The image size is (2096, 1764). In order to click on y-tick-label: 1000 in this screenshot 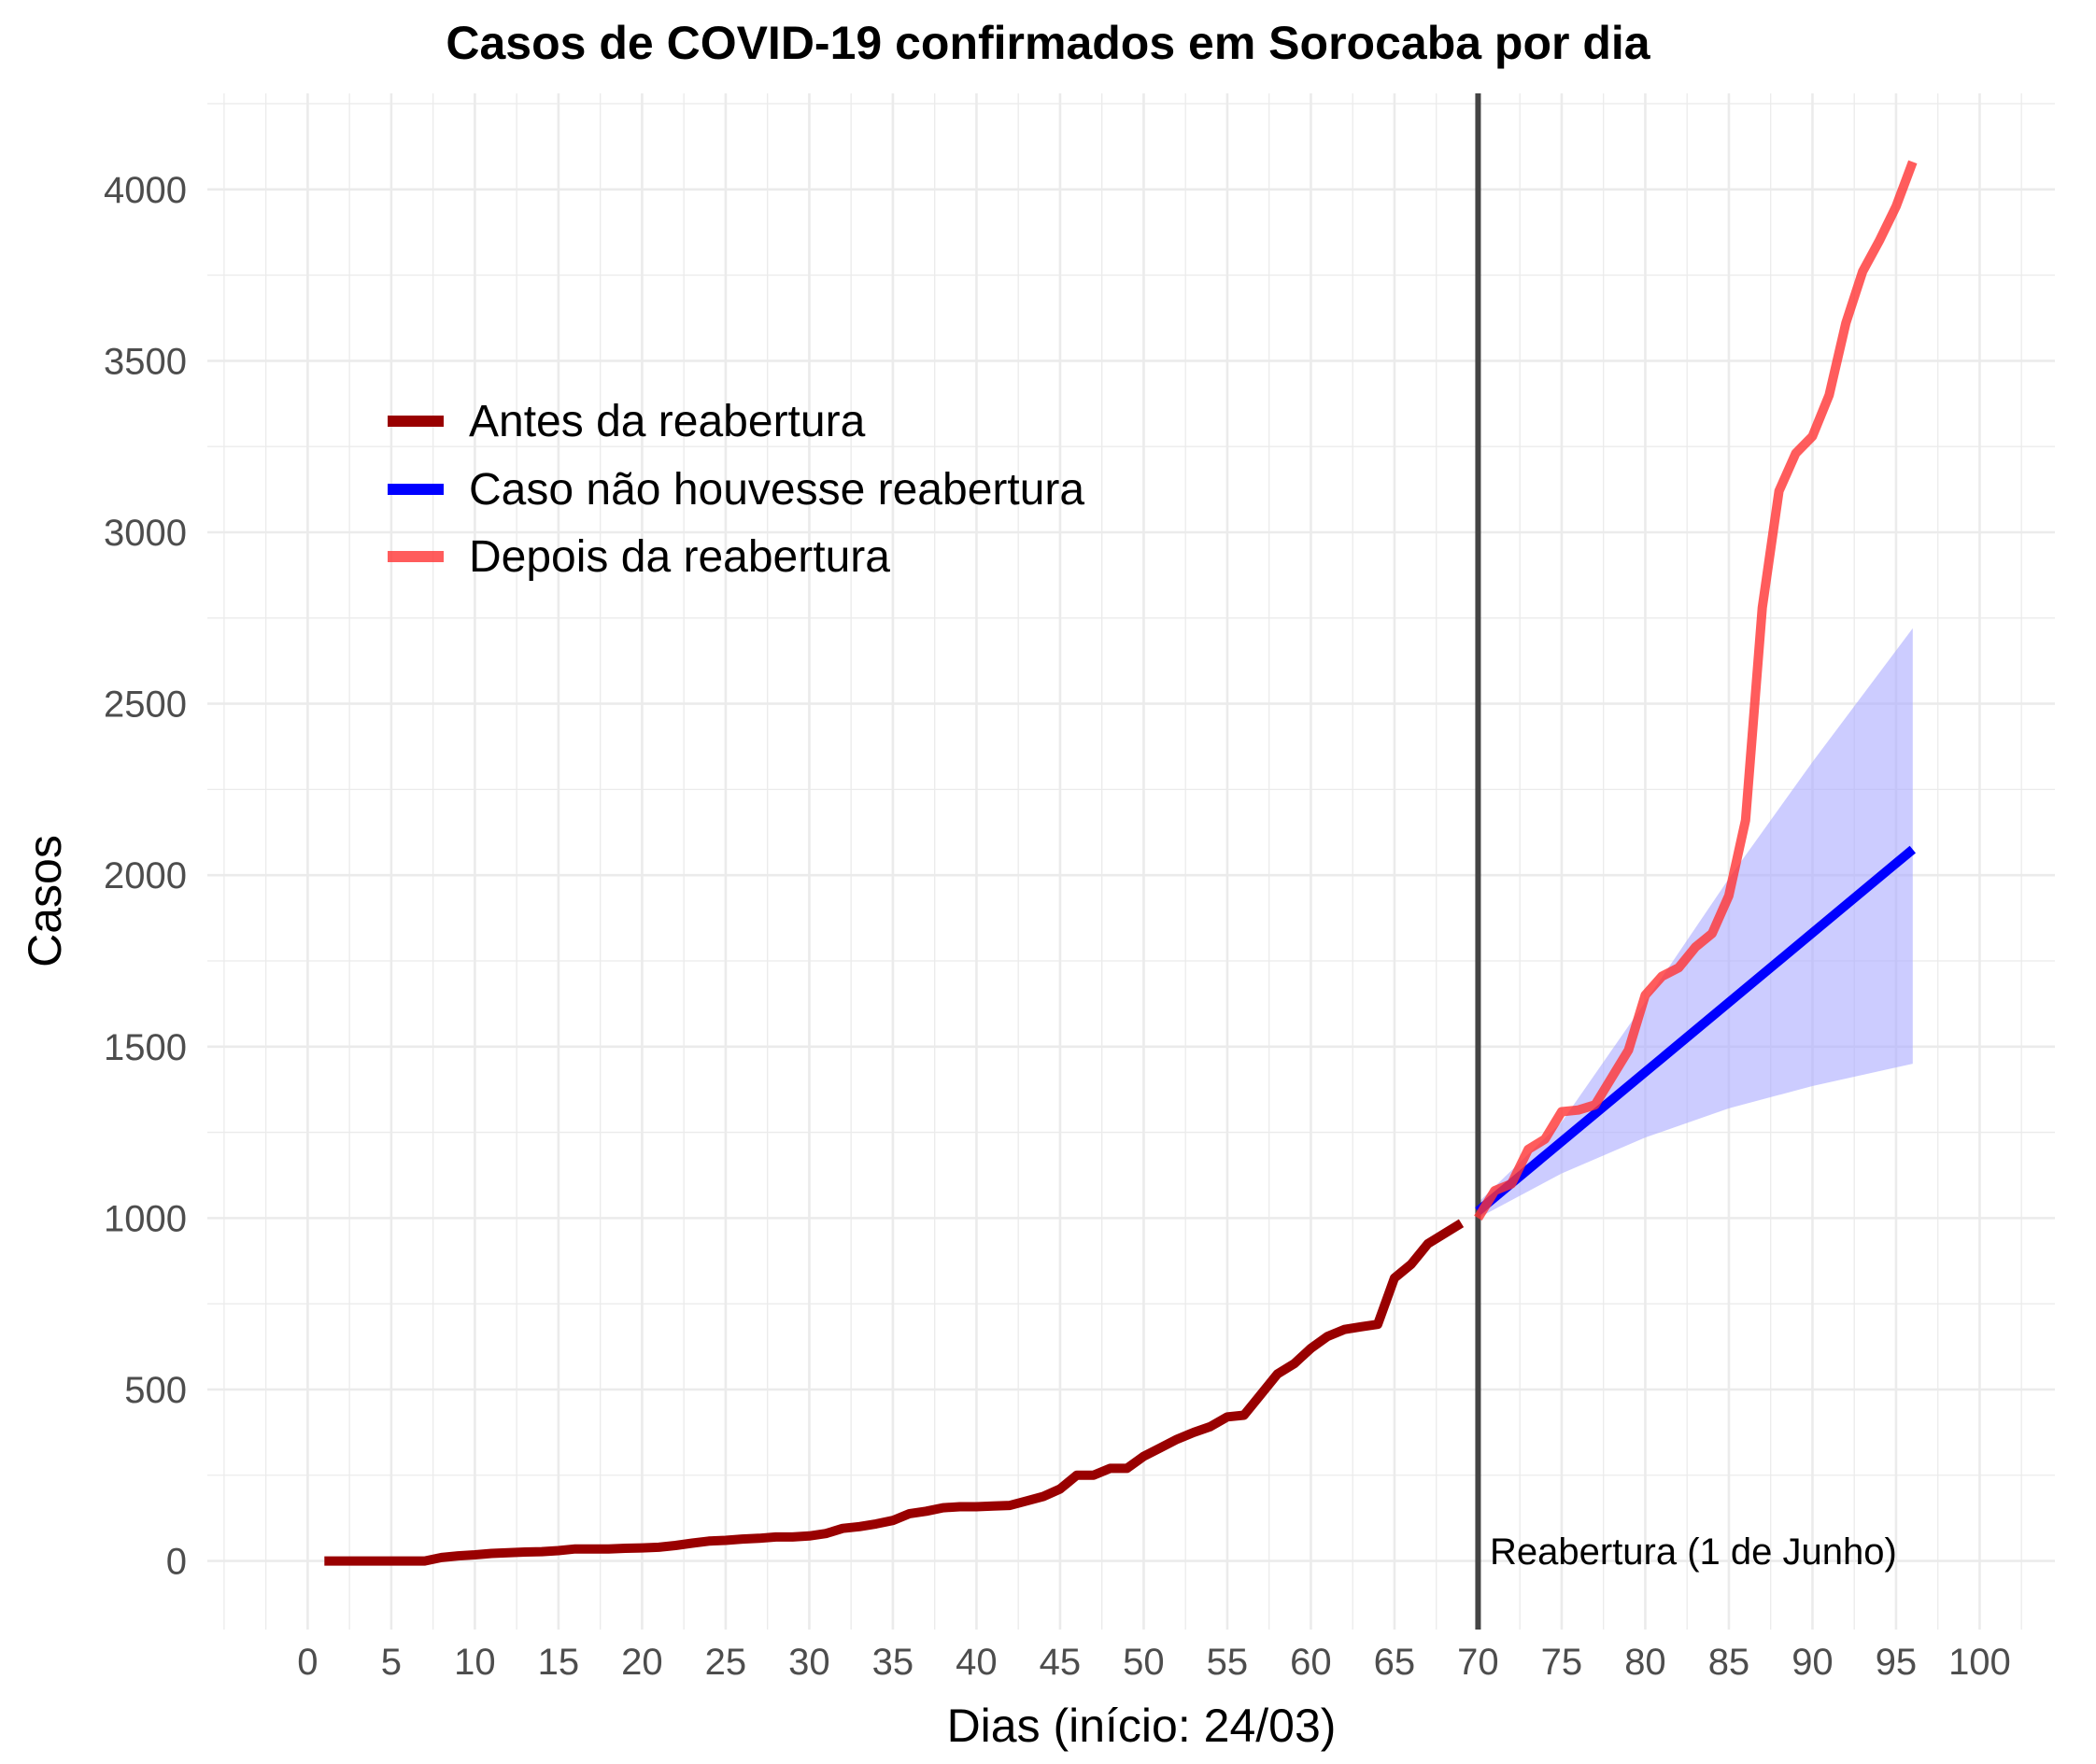, I will do `click(146, 1218)`.